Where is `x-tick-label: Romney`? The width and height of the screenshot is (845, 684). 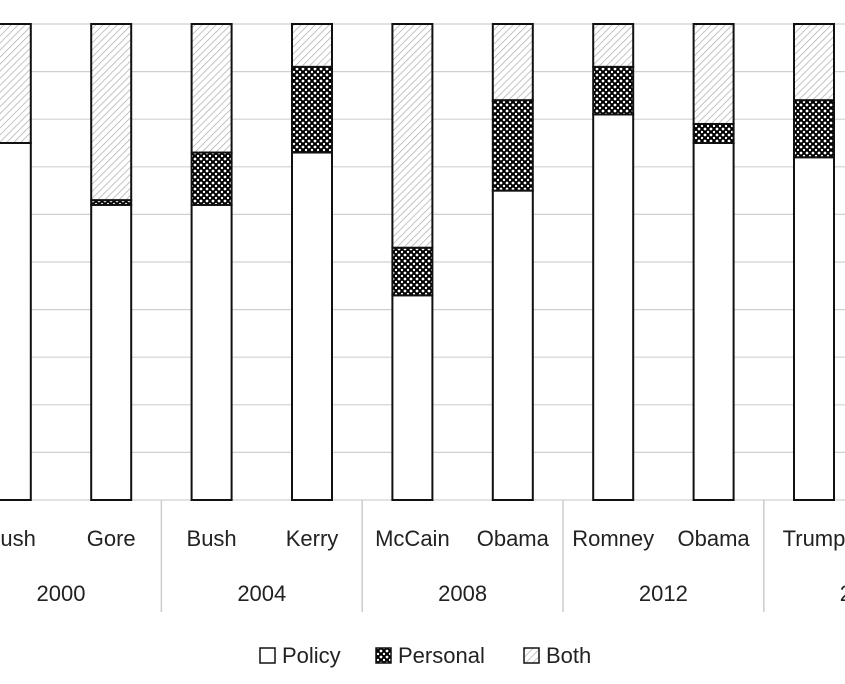
x-tick-label: Romney is located at coordinates (613, 538).